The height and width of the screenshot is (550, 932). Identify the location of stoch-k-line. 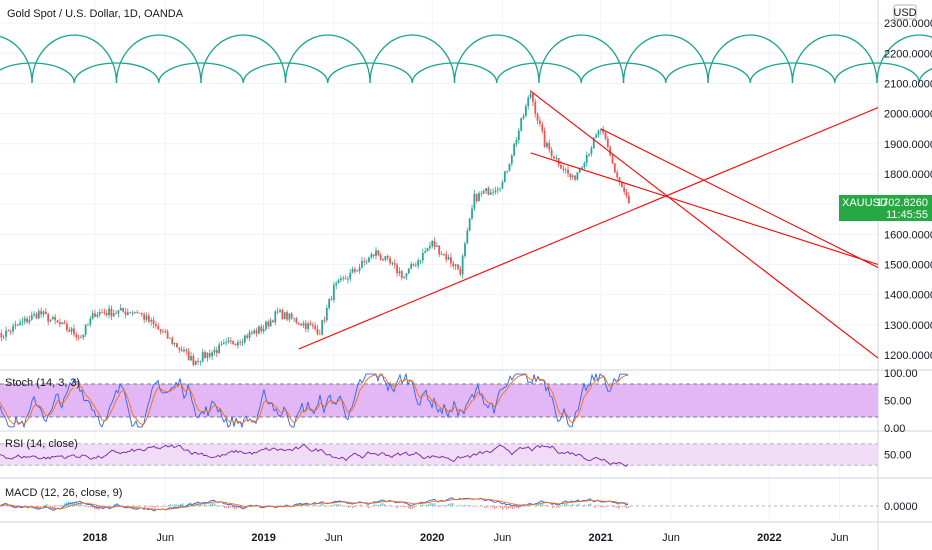
(314, 400).